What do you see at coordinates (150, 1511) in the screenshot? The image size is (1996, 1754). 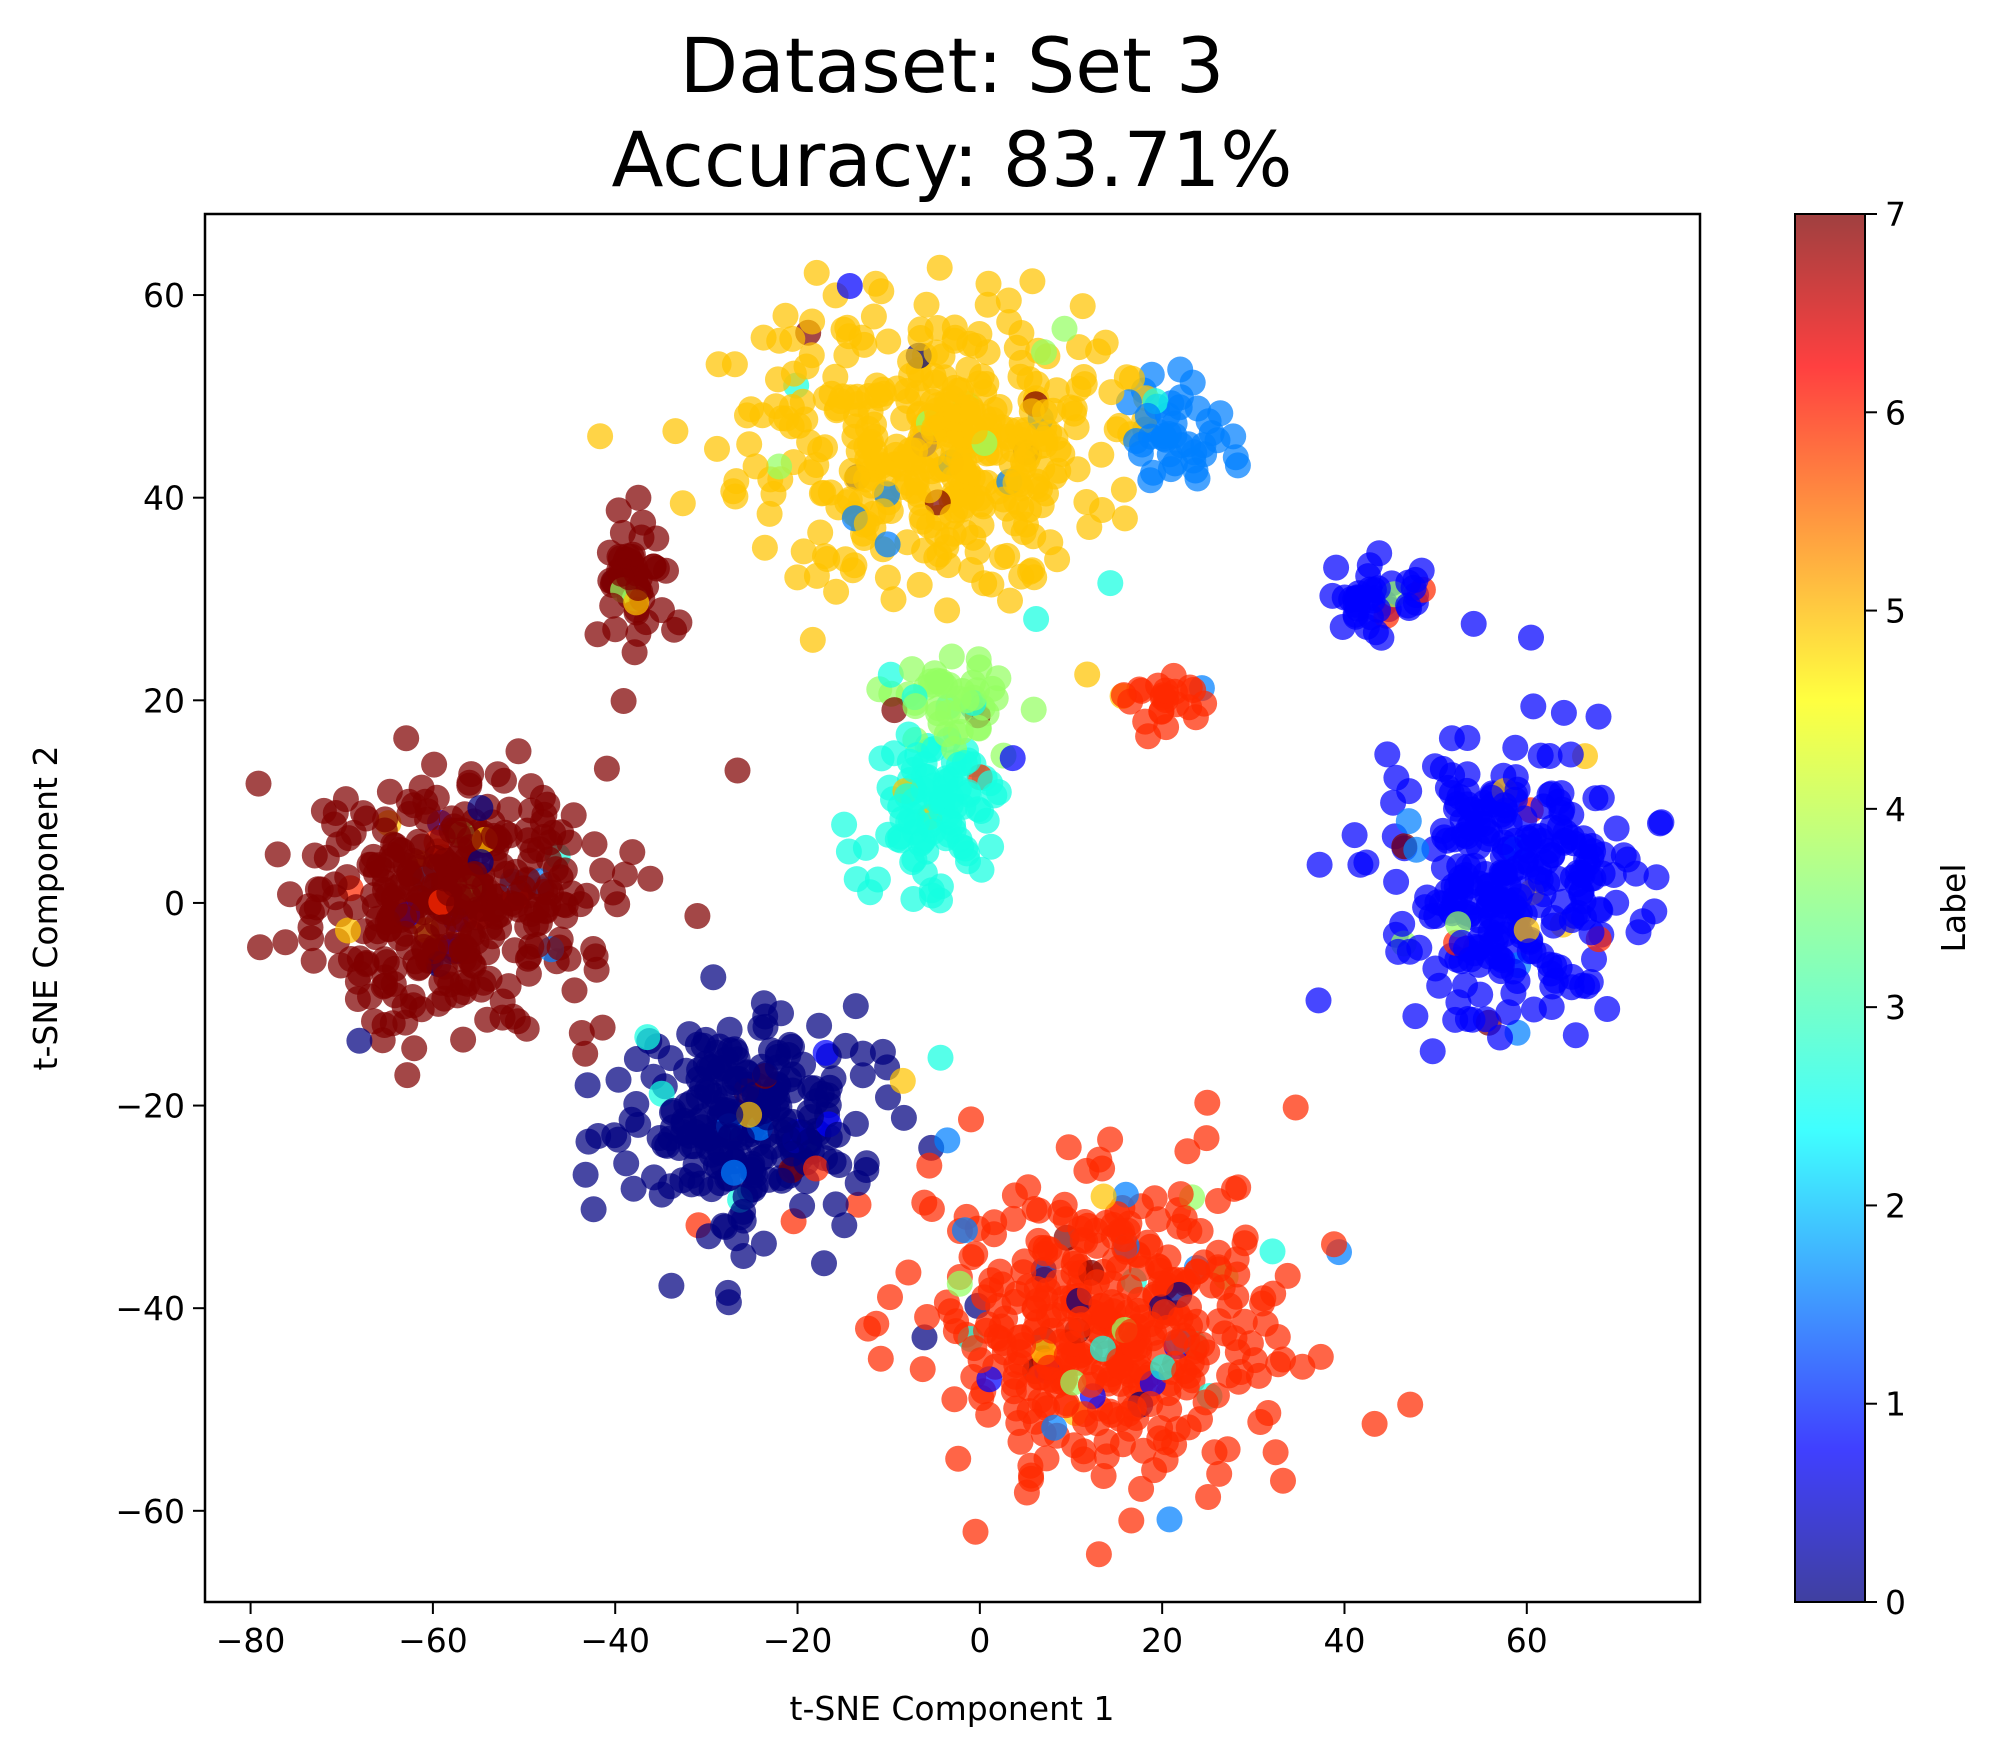 I see `y-tick-label: −60` at bounding box center [150, 1511].